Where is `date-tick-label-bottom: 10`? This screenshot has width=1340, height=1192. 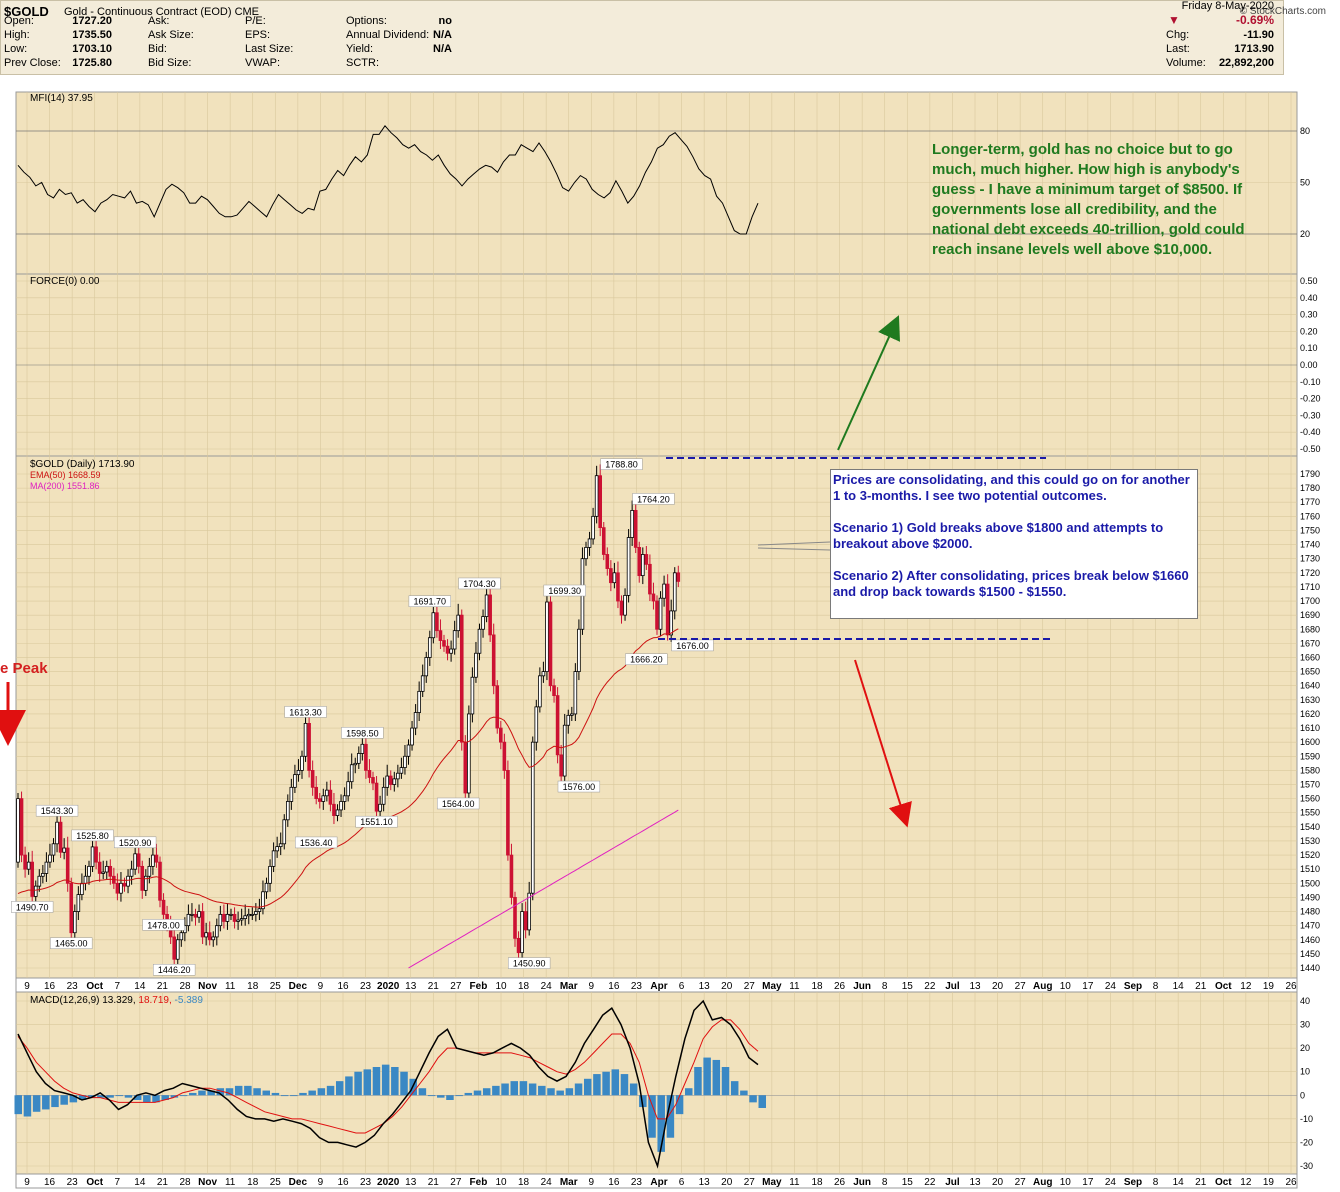
date-tick-label-bottom: 10 is located at coordinates (1066, 1182).